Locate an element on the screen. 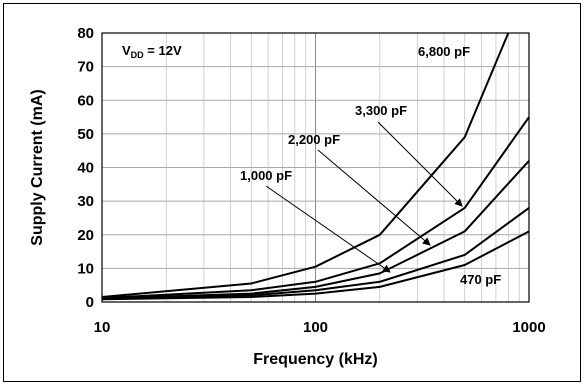  y-tick-label: 10 is located at coordinates (85, 268).